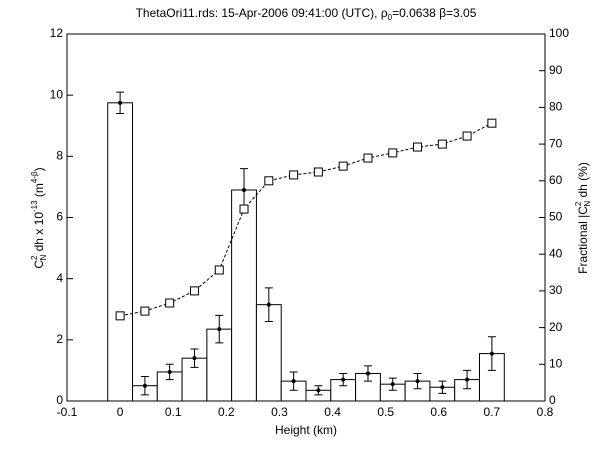  I want to click on y-tick-label: 4, so click(59, 278).